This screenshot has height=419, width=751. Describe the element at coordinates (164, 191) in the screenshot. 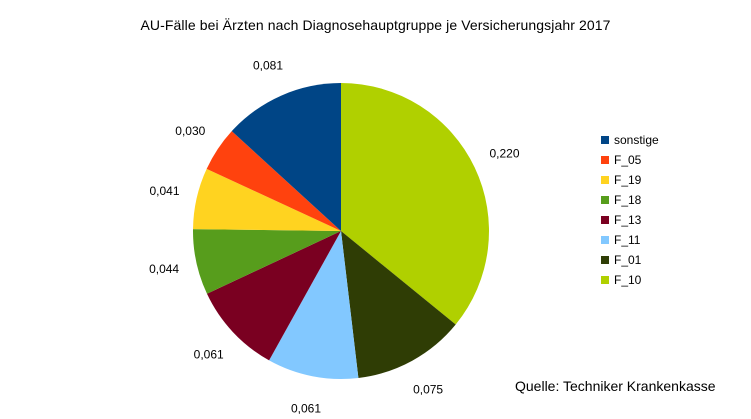

I see `data-label-f-19: 0,041` at that location.